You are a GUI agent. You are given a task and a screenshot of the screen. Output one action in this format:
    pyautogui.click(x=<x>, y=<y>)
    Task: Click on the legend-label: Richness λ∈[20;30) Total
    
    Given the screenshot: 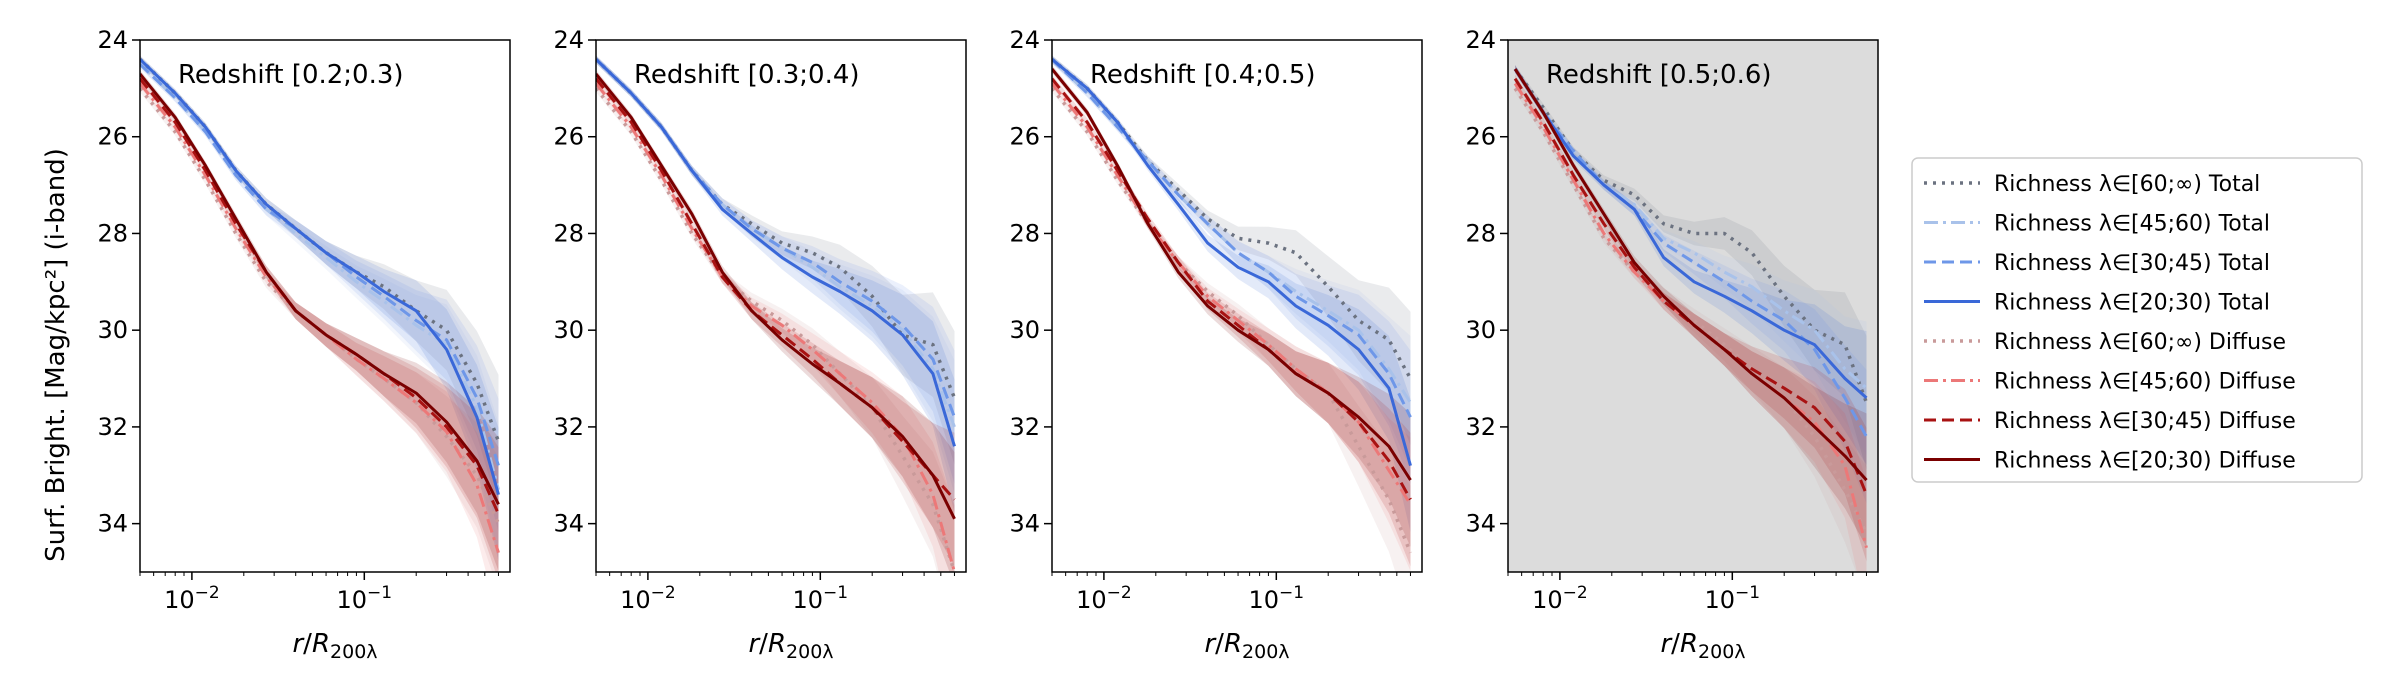 What is the action you would take?
    pyautogui.click(x=2132, y=303)
    